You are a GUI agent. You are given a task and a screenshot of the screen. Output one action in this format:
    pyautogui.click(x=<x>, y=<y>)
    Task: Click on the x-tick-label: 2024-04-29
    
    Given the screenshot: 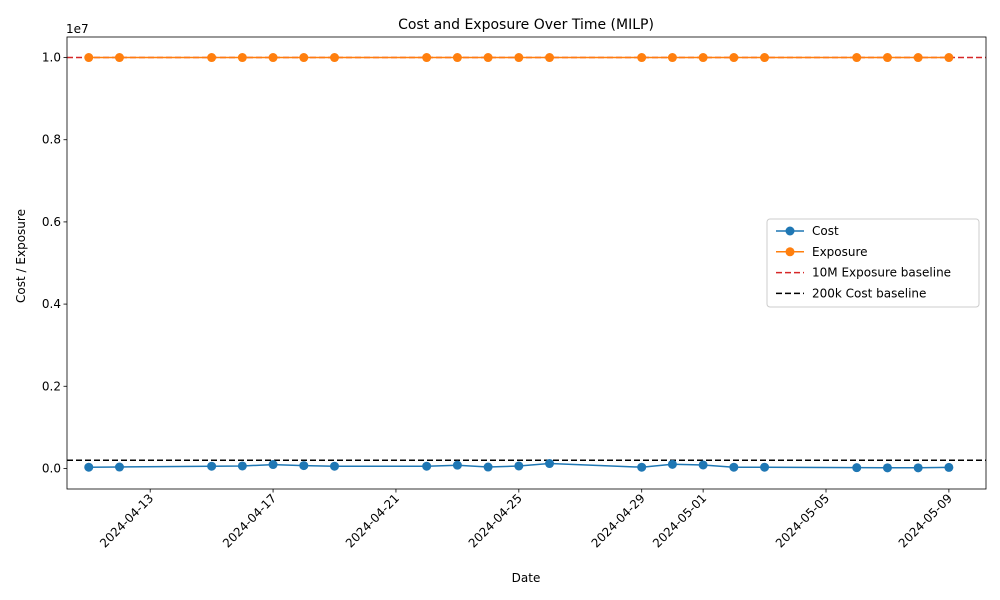 What is the action you would take?
    pyautogui.click(x=618, y=520)
    